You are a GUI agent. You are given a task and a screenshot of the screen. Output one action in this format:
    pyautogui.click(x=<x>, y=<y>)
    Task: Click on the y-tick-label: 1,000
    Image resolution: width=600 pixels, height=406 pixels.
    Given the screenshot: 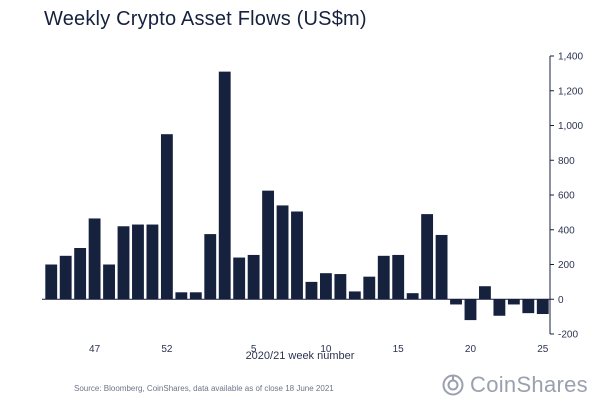 What is the action you would take?
    pyautogui.click(x=570, y=126)
    